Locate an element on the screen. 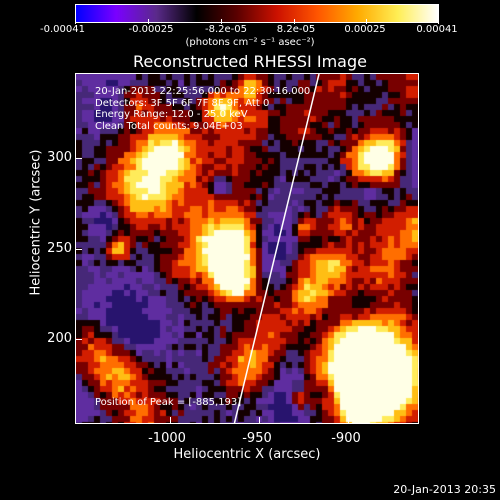 The image size is (500, 500). plot-title: Reconstructed RHESSI Image is located at coordinates (250, 61).